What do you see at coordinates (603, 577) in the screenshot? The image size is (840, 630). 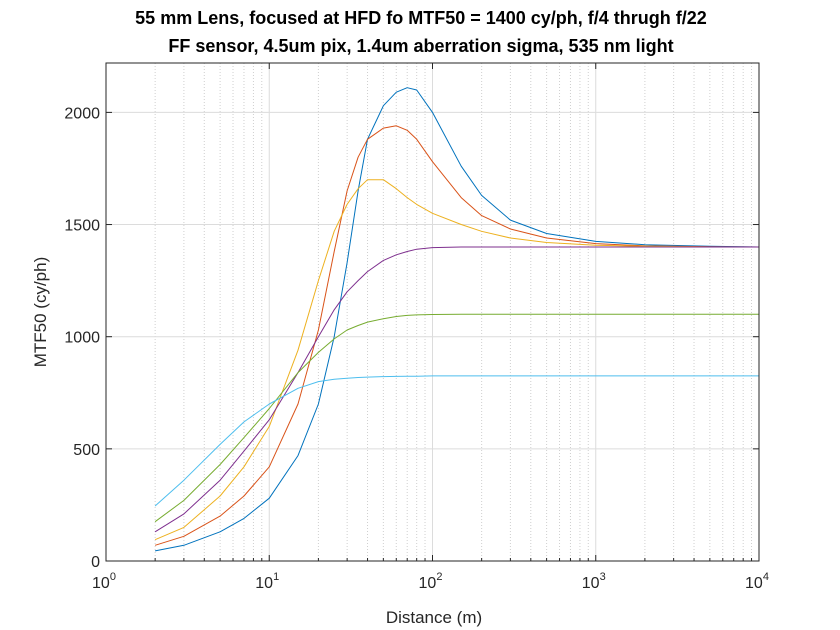 I see `x-tick-label-exponent: 3` at bounding box center [603, 577].